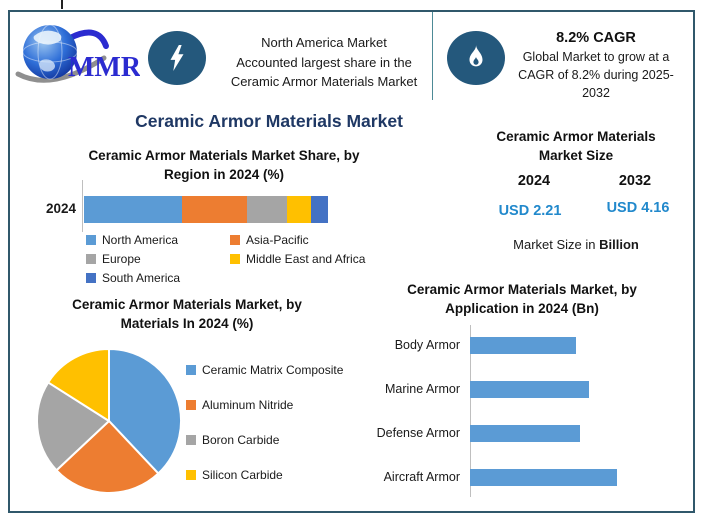 Image resolution: width=701 pixels, height=523 pixels. I want to click on application-category-label: Marine Armor, so click(422, 389).